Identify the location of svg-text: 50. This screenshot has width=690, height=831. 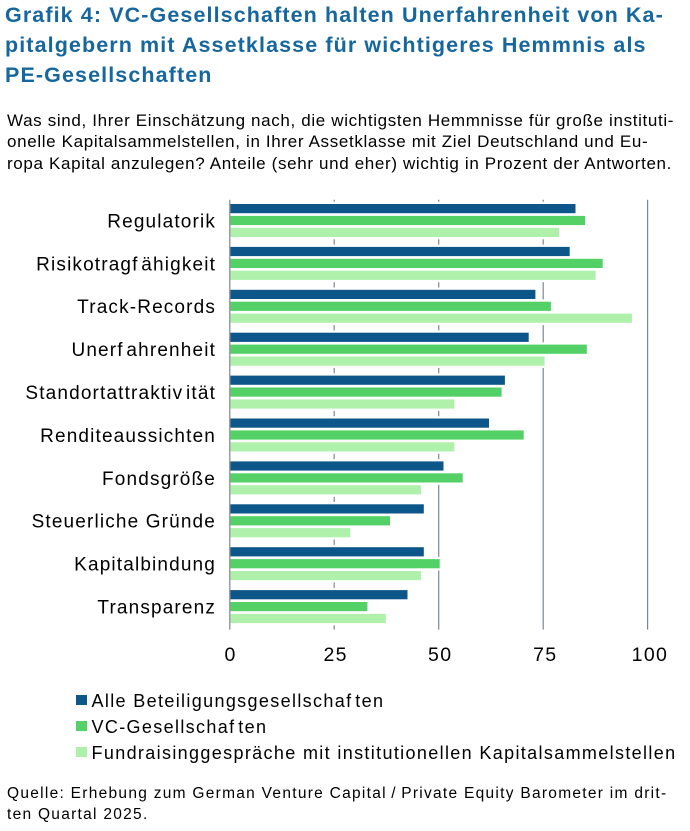
(440, 655).